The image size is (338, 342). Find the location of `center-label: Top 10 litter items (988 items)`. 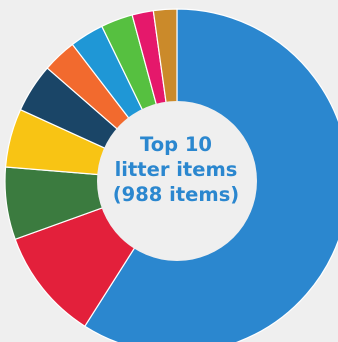

center-label: Top 10 litter items (988 items) is located at coordinates (176, 169).